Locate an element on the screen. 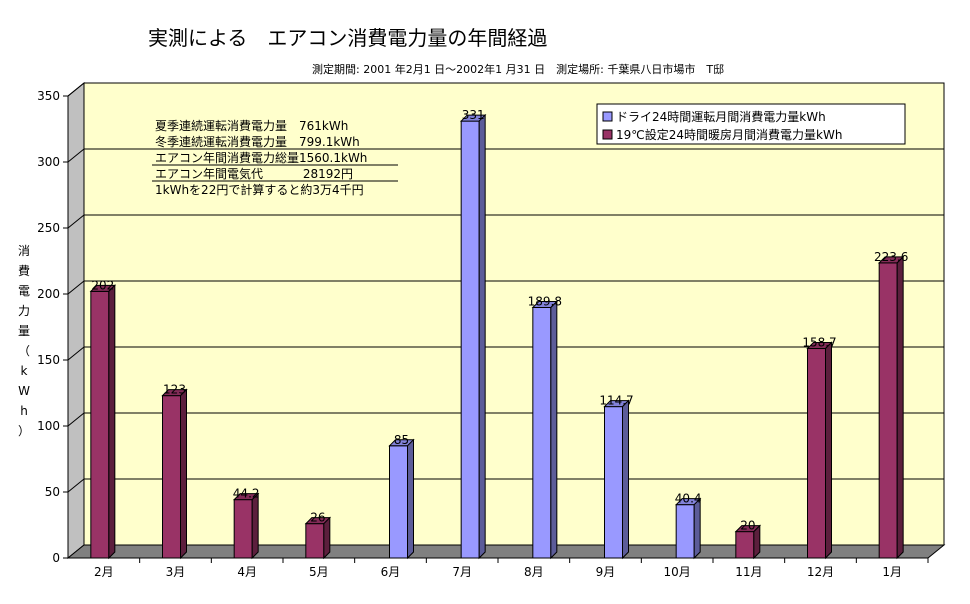 The width and height of the screenshot is (970, 604). x-tick-label: 2月 is located at coordinates (104, 572).